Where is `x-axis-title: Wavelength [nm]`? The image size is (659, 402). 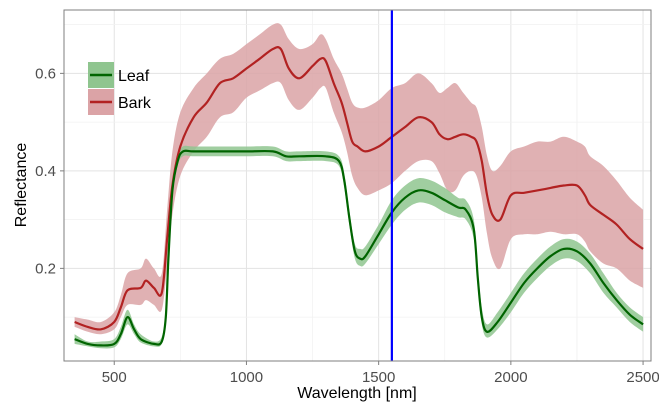
x-axis-title: Wavelength [nm] is located at coordinates (356, 393).